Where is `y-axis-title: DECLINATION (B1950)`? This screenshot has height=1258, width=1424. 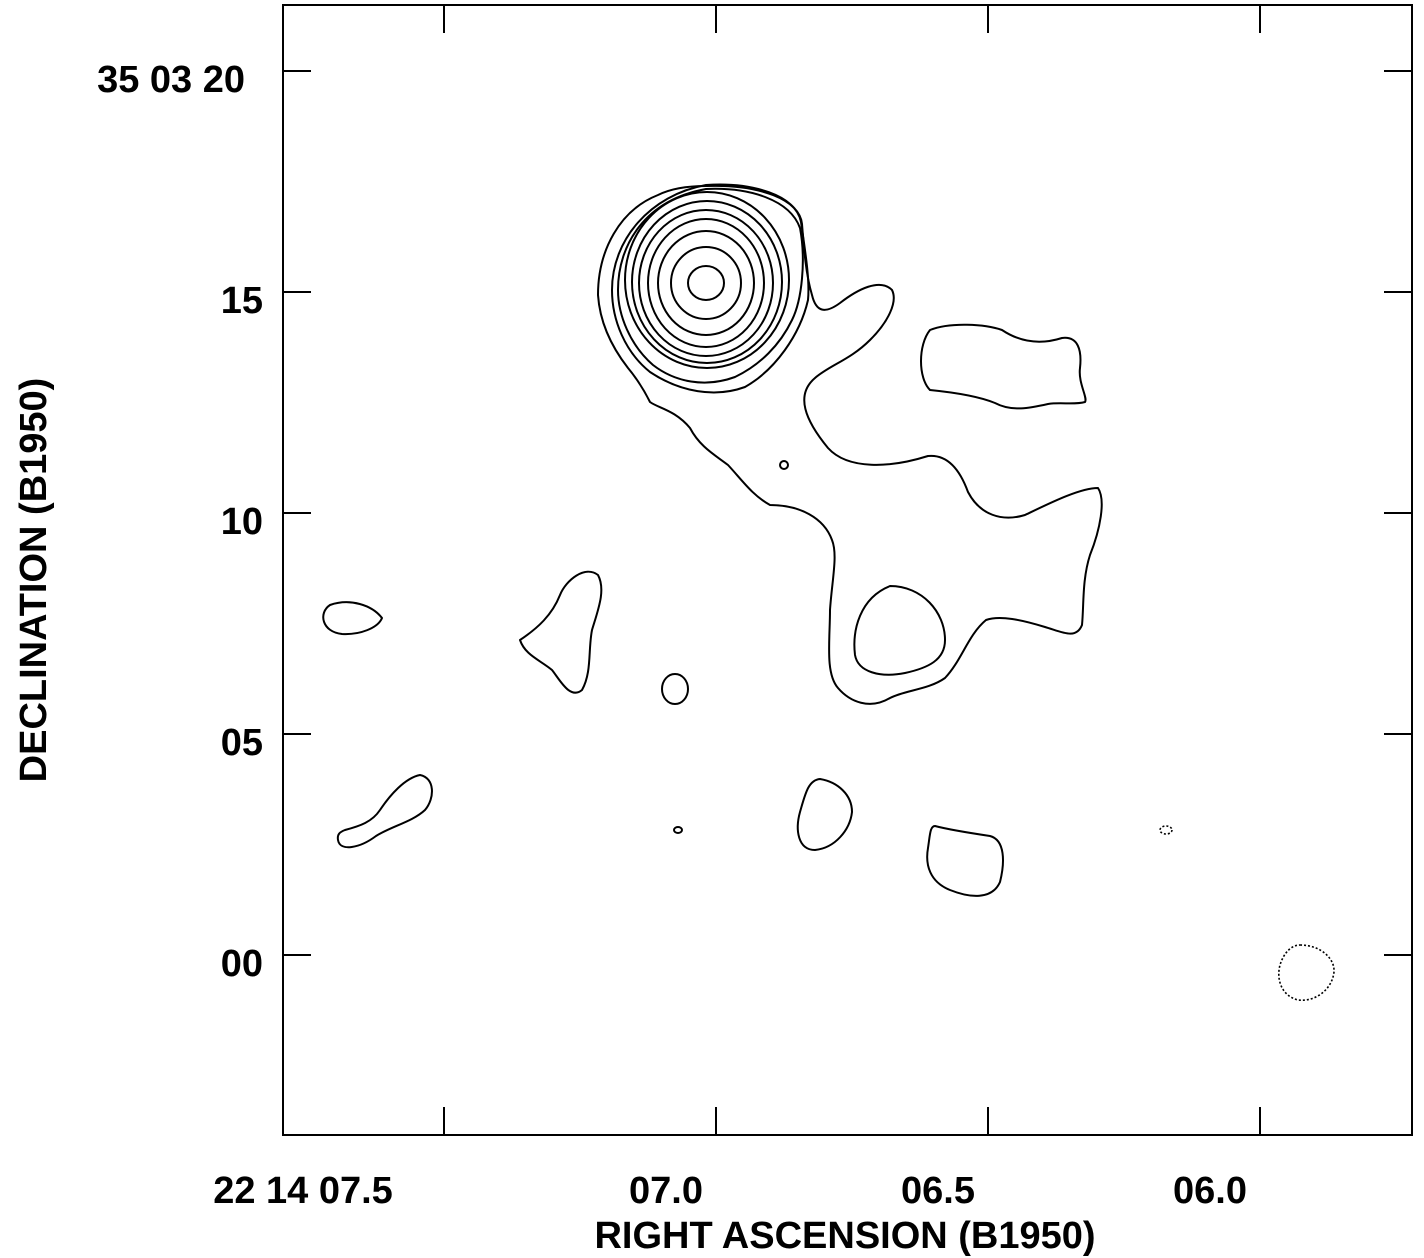
y-axis-title: DECLINATION (B1950) is located at coordinates (34, 580).